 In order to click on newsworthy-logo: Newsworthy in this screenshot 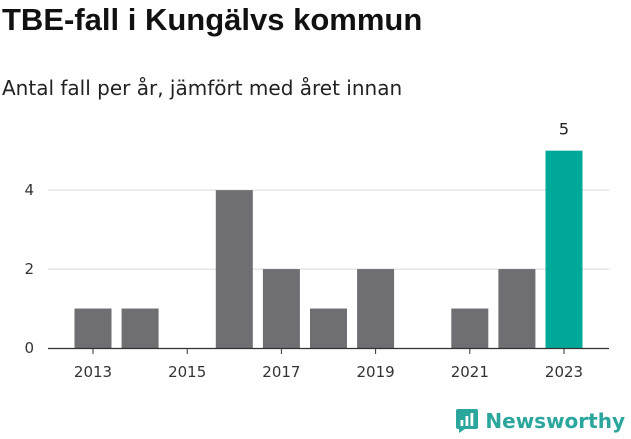, I will do `click(540, 421)`.